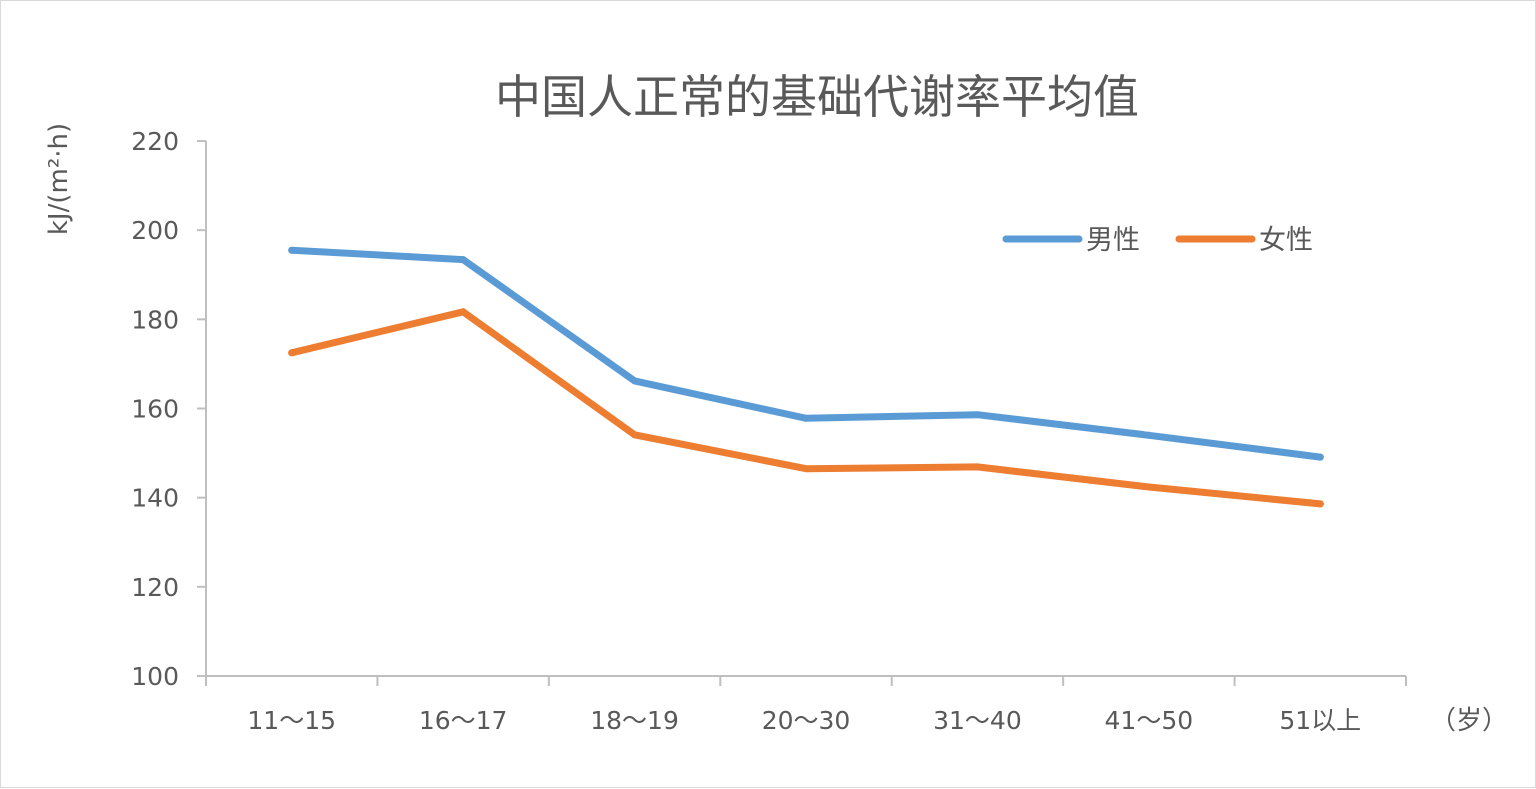 This screenshot has height=789, width=1536. What do you see at coordinates (806, 705) in the screenshot?
I see `x-axis: 11～15 16～17 18～19 20～30 31～40 41～50 51以上` at bounding box center [806, 705].